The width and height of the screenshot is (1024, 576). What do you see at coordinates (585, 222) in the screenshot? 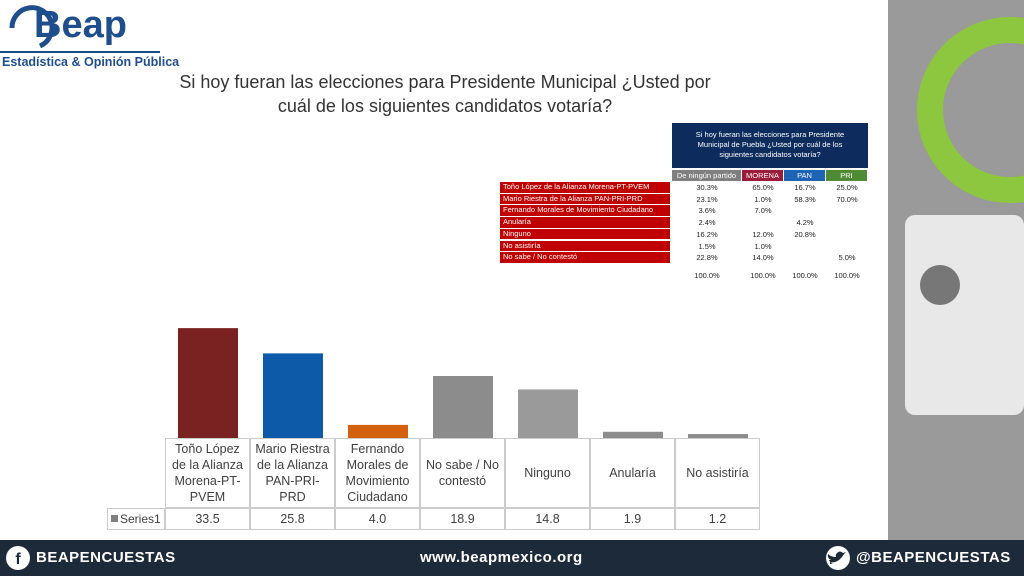
I see `row-label: Anularía` at bounding box center [585, 222].